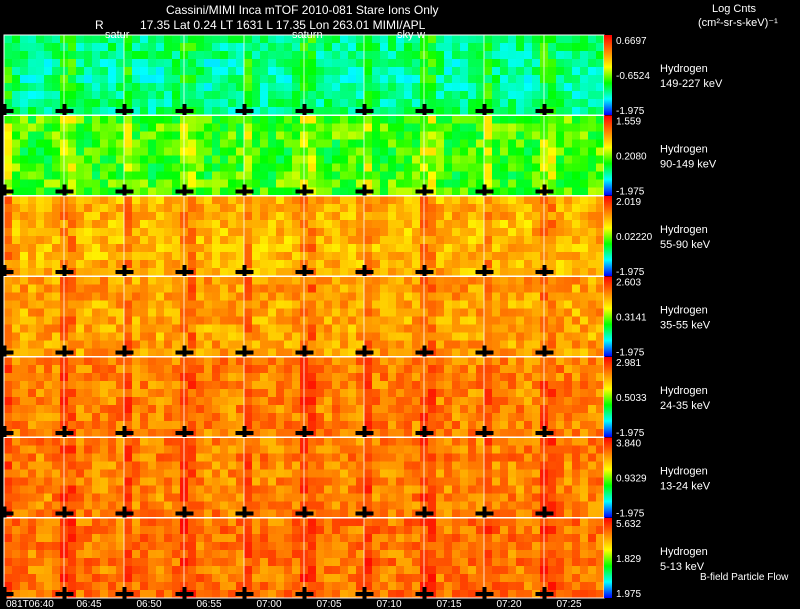 This screenshot has width=800, height=609. What do you see at coordinates (688, 165) in the screenshot?
I see `energy-label: 90-149 keV` at bounding box center [688, 165].